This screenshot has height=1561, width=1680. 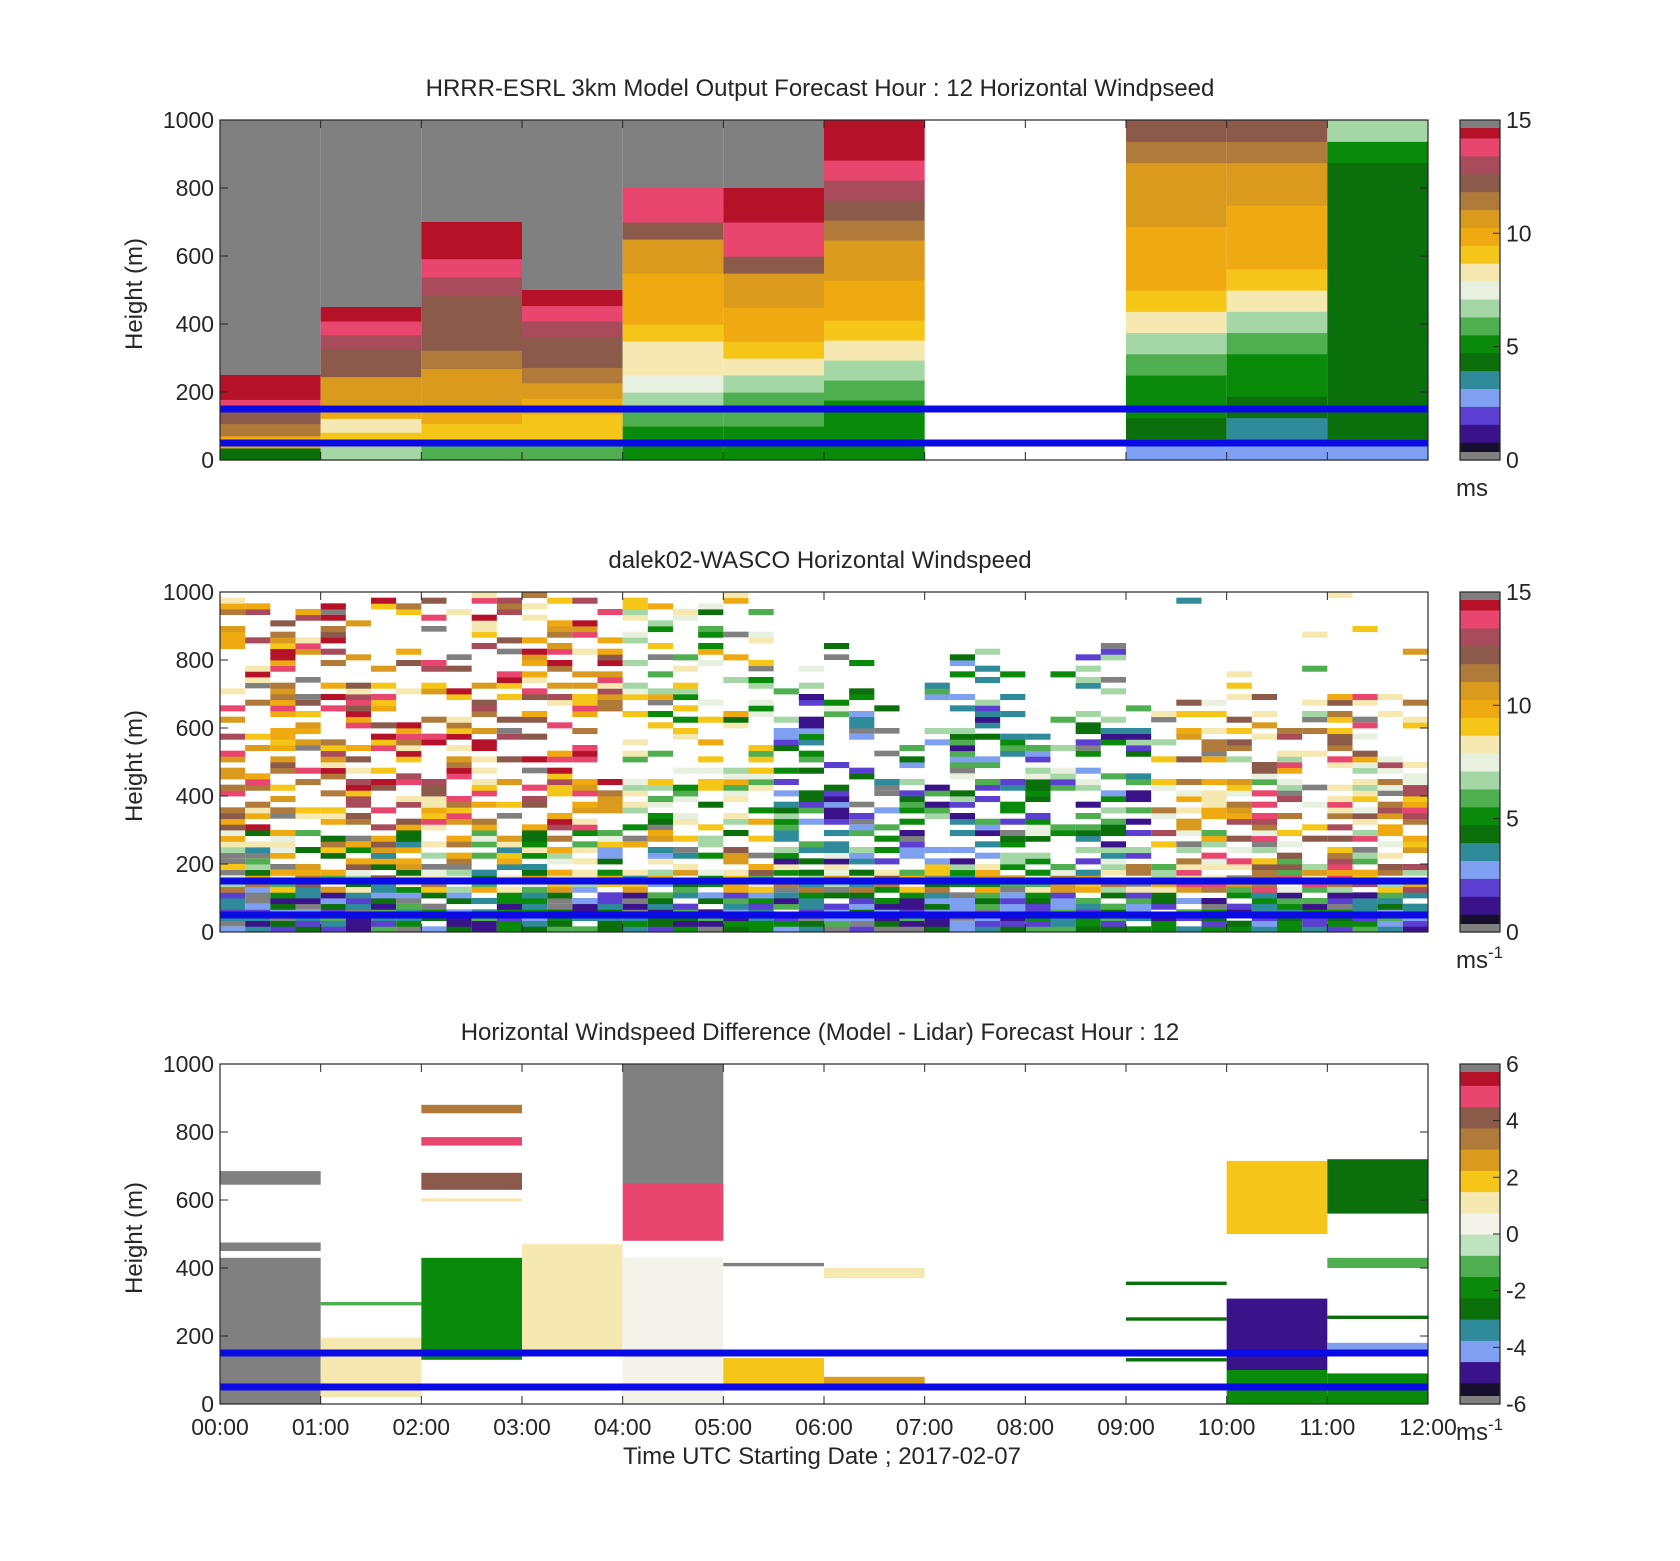 I want to click on colorbar-over-swatch, so click(x=1480, y=1068).